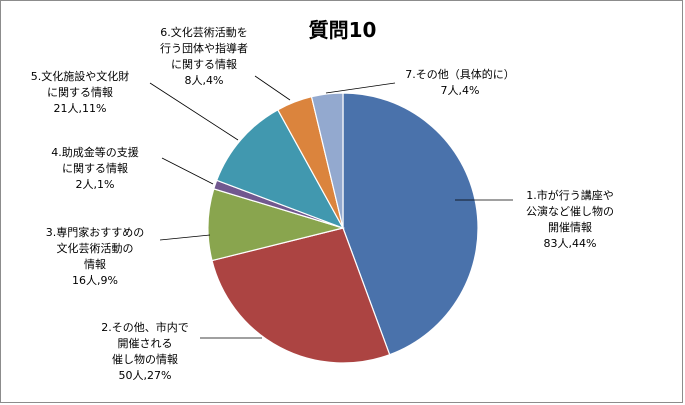  I want to click on data-label-5-line-3: 21人,11%, so click(80, 108).